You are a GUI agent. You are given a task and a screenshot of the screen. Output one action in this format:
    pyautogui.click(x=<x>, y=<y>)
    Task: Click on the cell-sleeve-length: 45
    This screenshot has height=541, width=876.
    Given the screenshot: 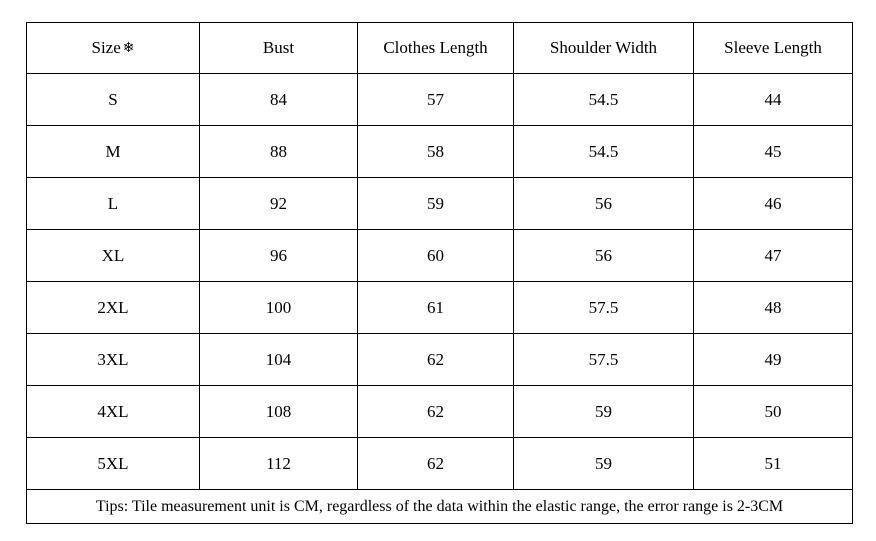 What is the action you would take?
    pyautogui.click(x=773, y=151)
    